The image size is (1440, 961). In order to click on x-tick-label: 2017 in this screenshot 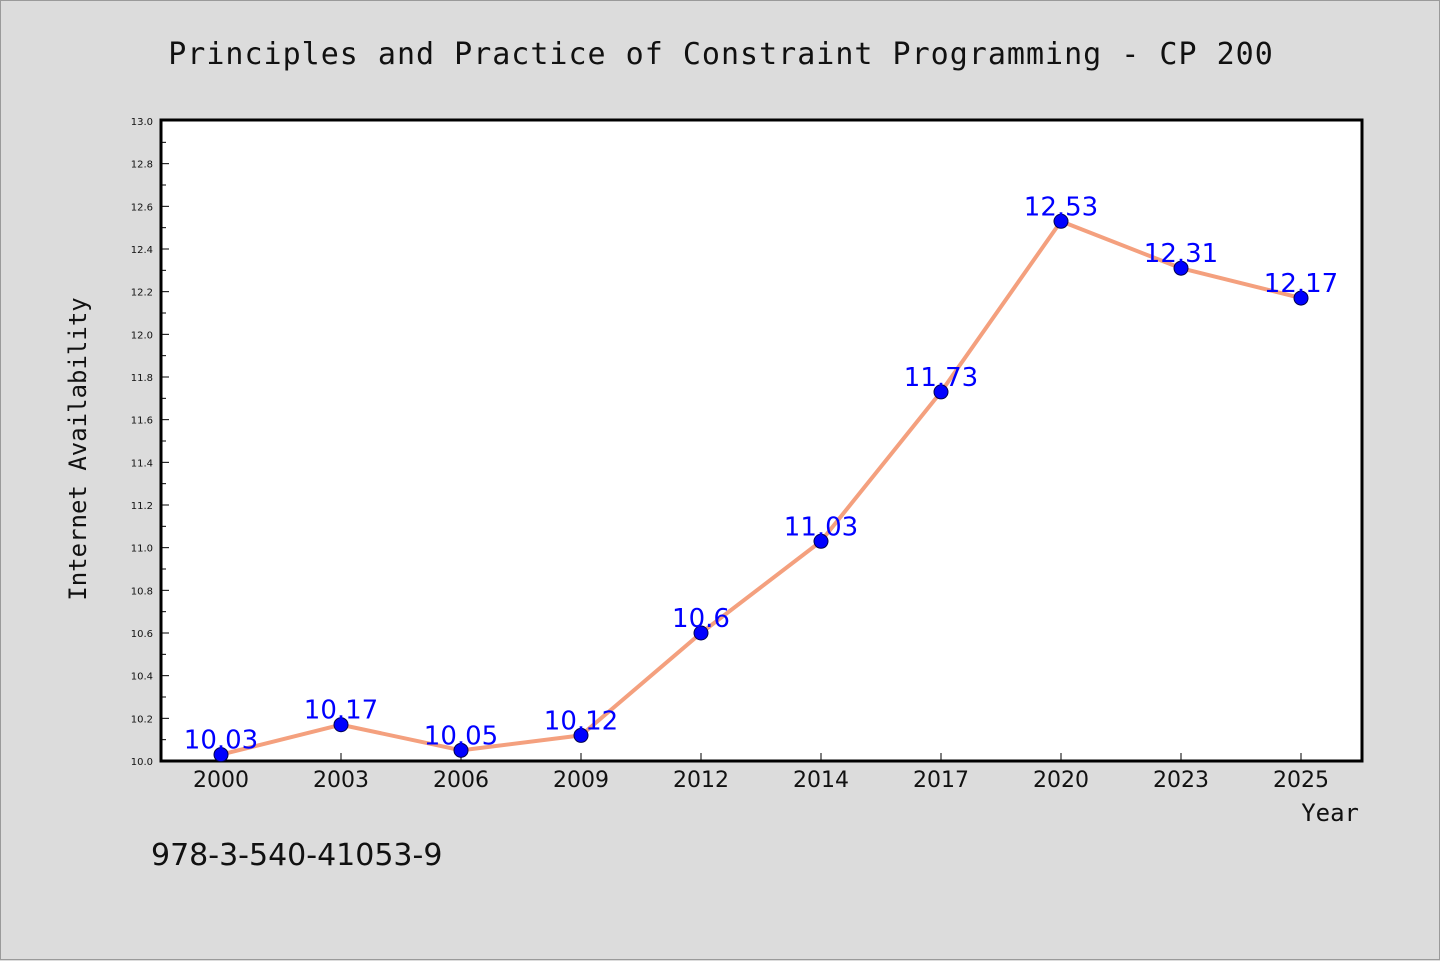, I will do `click(941, 780)`.